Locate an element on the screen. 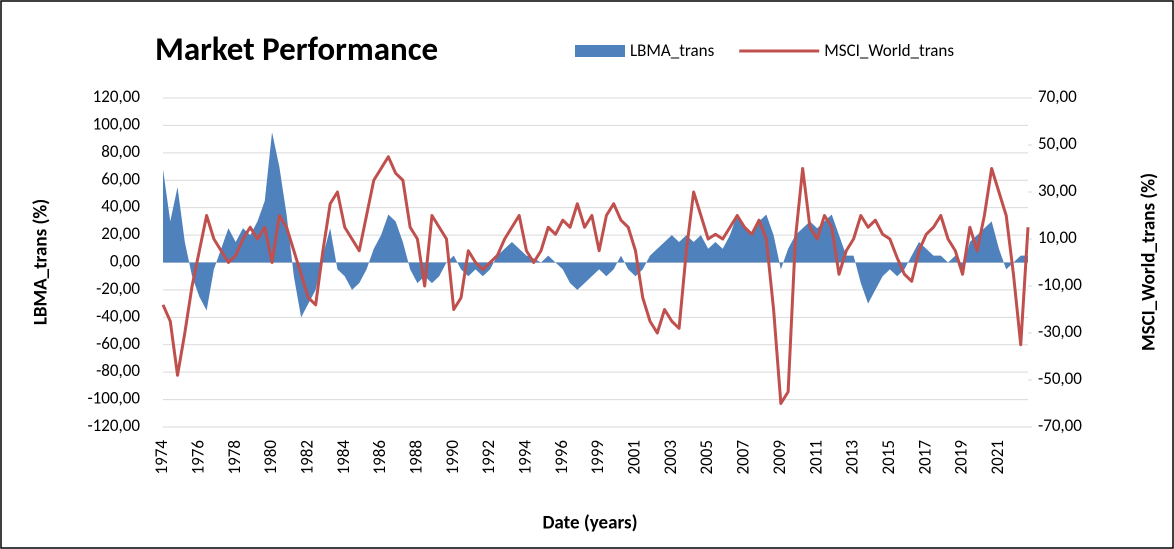 This screenshot has width=1174, height=549. x-tick-label: 2009 is located at coordinates (779, 457).